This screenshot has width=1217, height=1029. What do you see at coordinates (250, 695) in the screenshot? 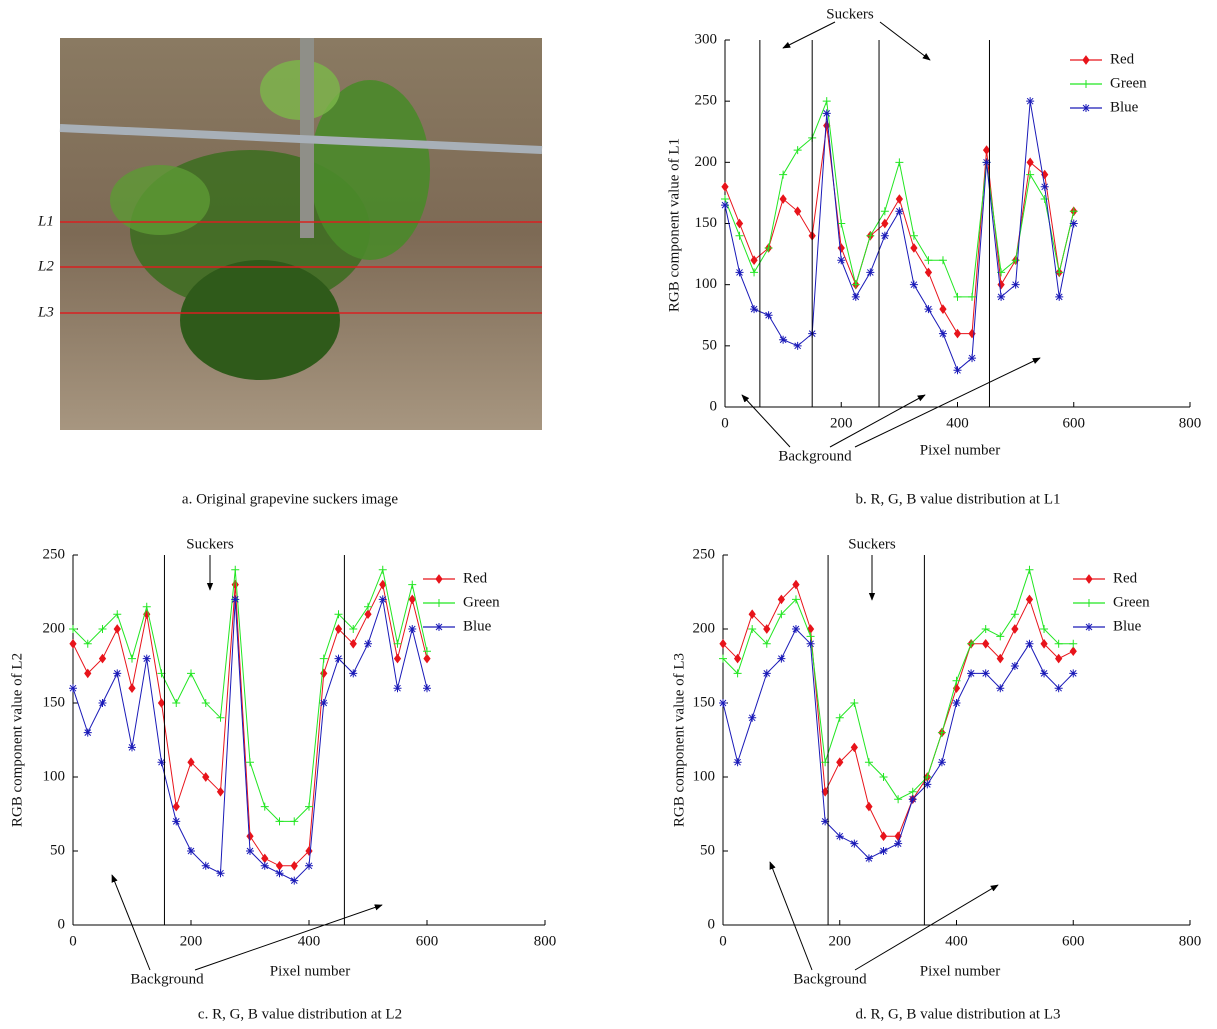
I see `series-line` at bounding box center [250, 695].